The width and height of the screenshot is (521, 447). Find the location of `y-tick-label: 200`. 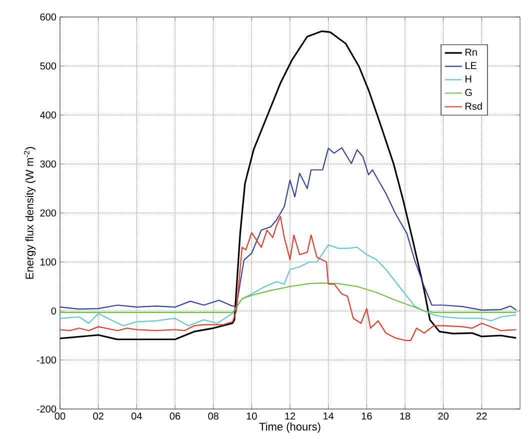

y-tick-label: 200 is located at coordinates (48, 213).